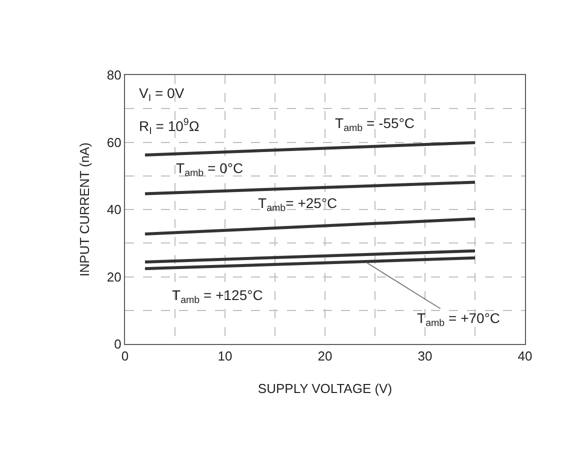 The width and height of the screenshot is (572, 449). What do you see at coordinates (162, 94) in the screenshot?
I see `annotation: V$_{I}$ = 0V` at bounding box center [162, 94].